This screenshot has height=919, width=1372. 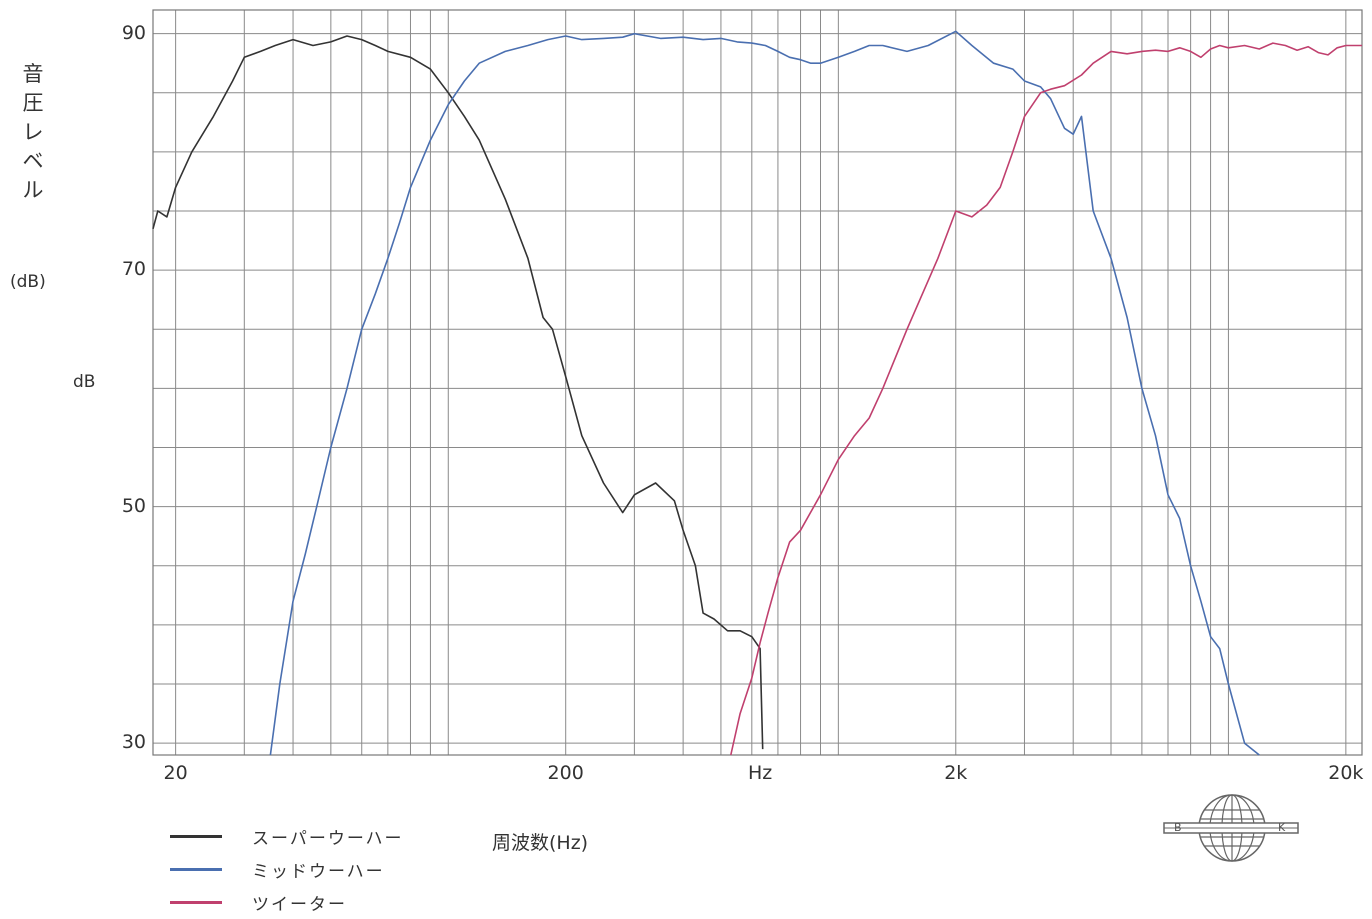 I want to click on y-axis-label-char: ル, so click(x=33, y=190).